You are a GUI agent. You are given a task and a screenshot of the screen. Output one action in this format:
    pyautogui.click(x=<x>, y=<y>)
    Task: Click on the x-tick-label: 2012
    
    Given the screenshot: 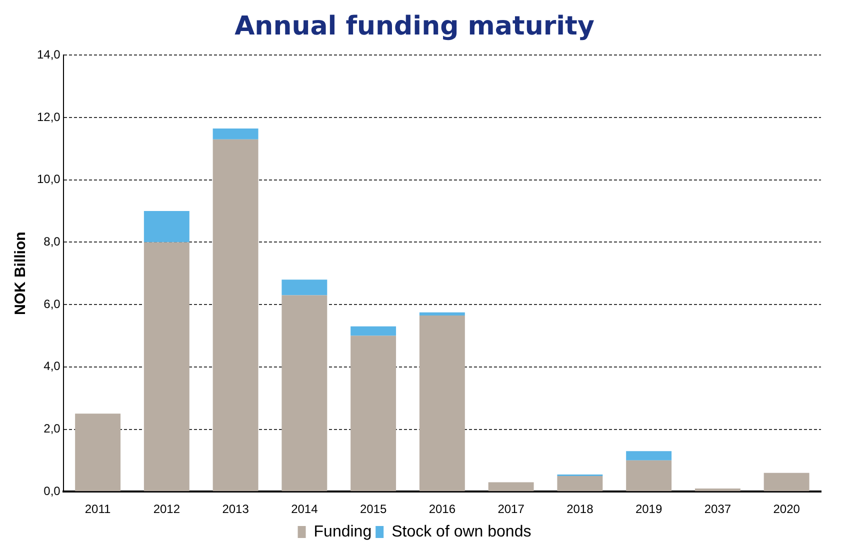 What is the action you would take?
    pyautogui.click(x=166, y=509)
    